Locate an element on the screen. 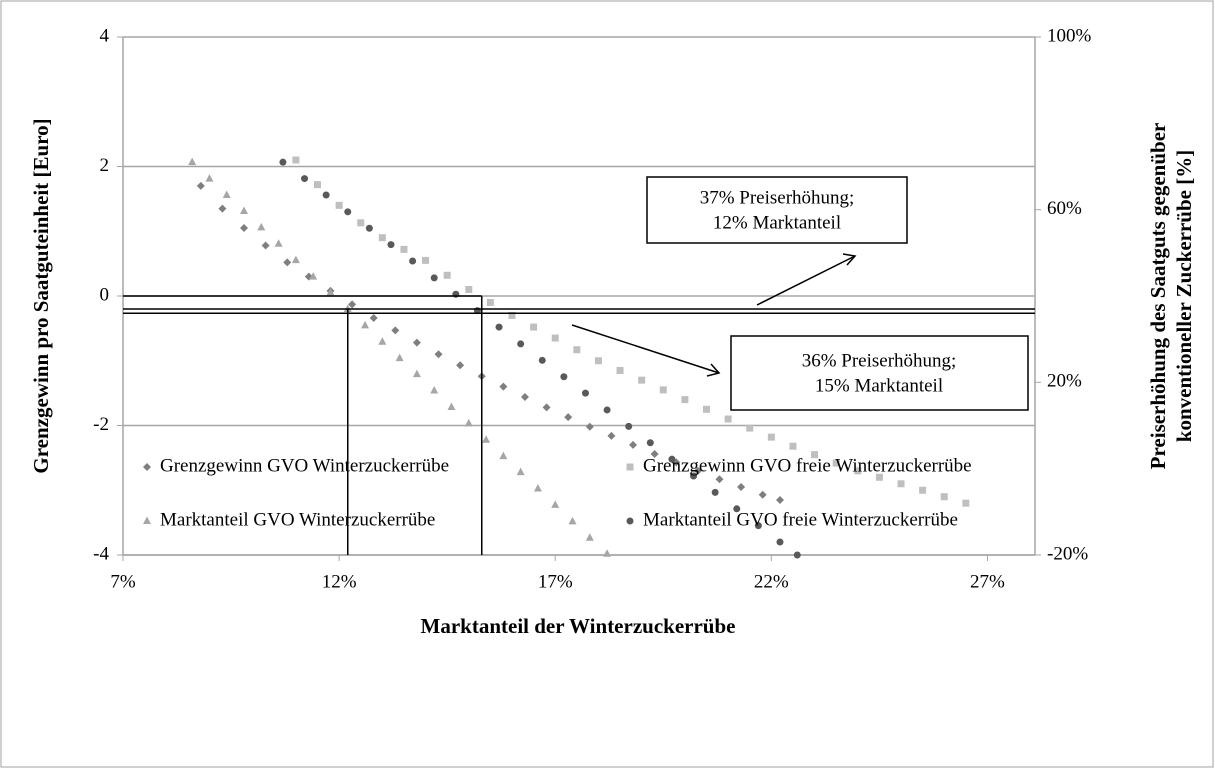  y2-axis-title: konventioneller Zuckerrübe [%] is located at coordinates (1184, 296).